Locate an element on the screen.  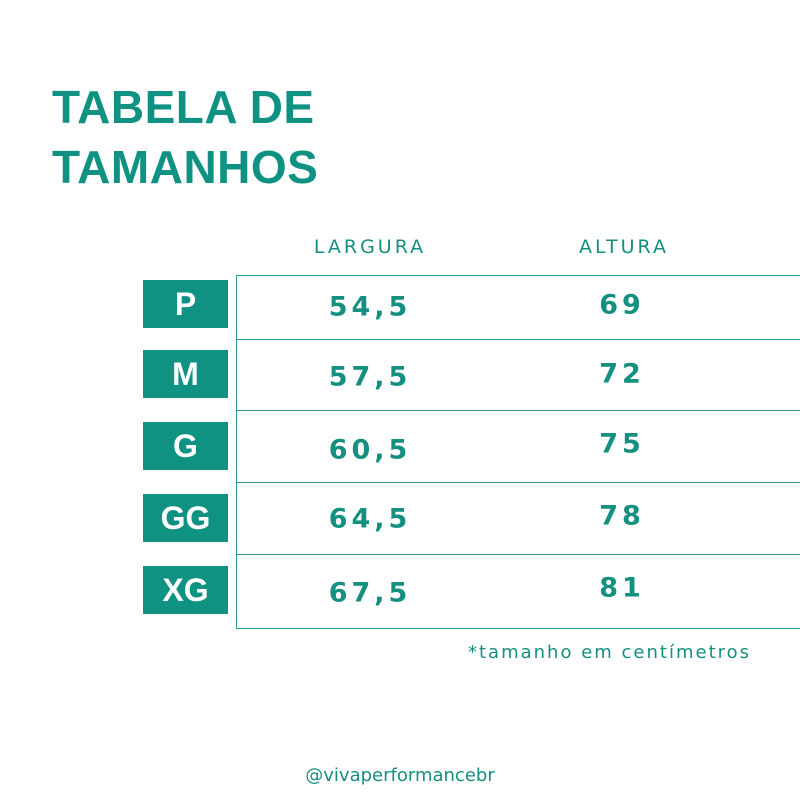
largura-value: 60,5 is located at coordinates (370, 450).